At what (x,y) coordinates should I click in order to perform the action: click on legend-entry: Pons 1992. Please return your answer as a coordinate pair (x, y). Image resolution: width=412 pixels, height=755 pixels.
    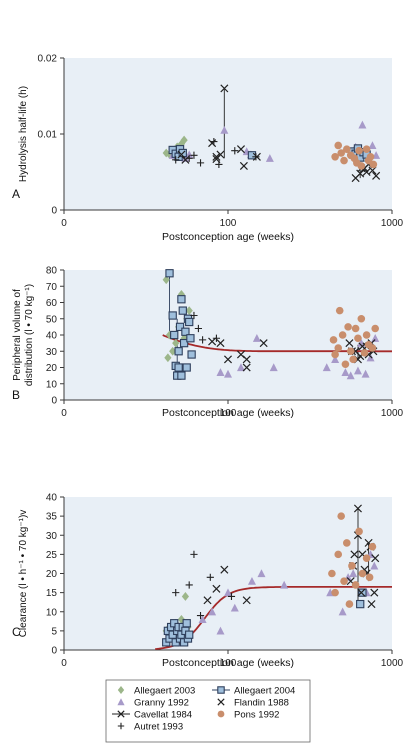
    Looking at the image, I should click on (248, 715).